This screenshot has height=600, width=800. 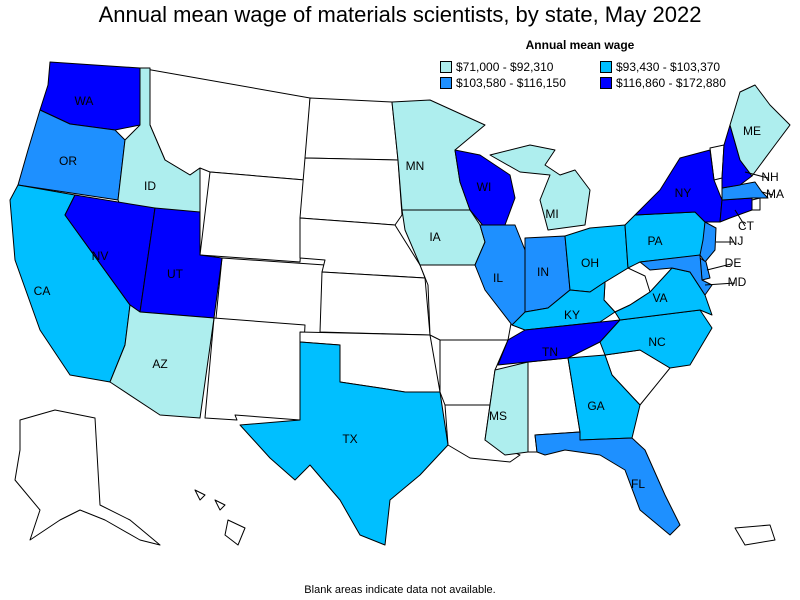 I want to click on territory-pr, so click(x=755, y=535).